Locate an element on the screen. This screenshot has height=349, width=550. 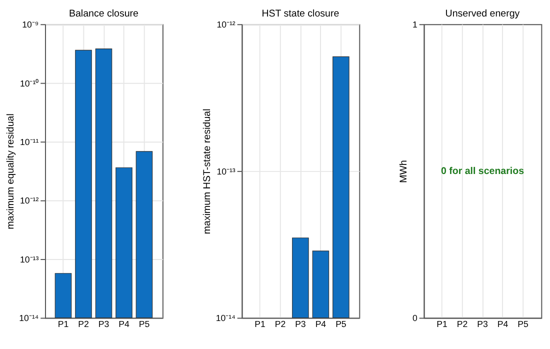
y-tick-label: 10⁻¹⁰ is located at coordinates (29, 83).